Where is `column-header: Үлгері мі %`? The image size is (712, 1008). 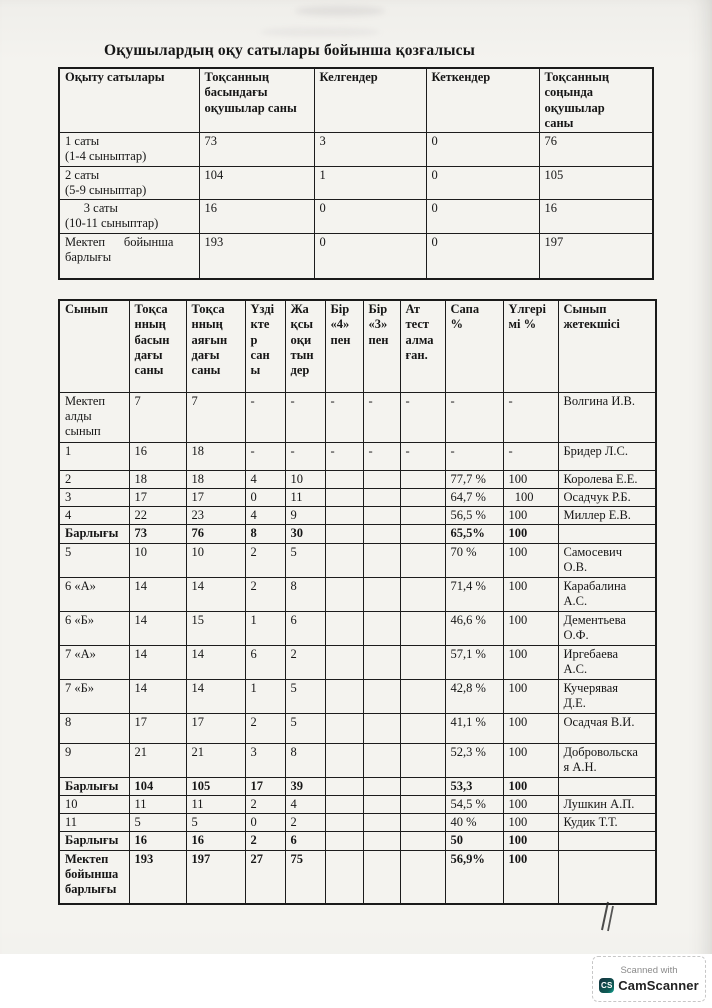 column-header: Үлгері мі % is located at coordinates (530, 346).